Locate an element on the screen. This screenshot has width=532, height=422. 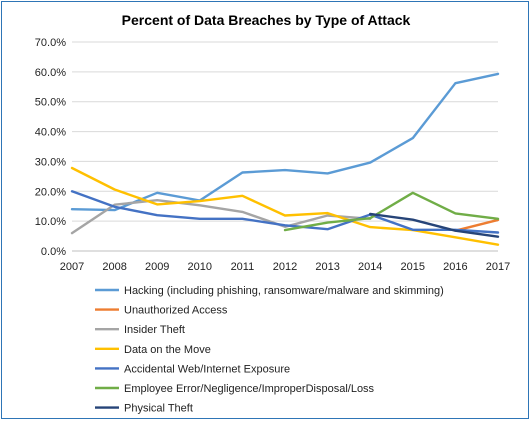
legend-item: Data on the Move is located at coordinates (153, 350).